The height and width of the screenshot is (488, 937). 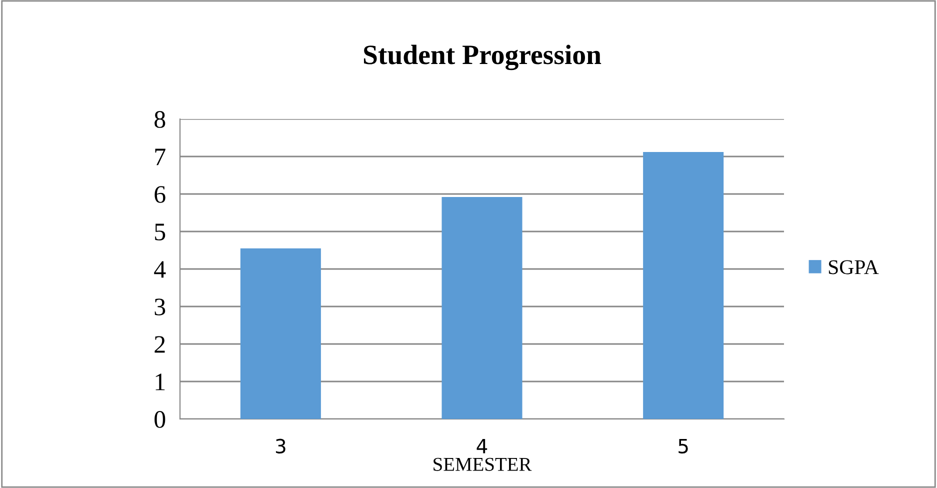 I want to click on x-axis-title: SEMESTER, so click(x=483, y=464).